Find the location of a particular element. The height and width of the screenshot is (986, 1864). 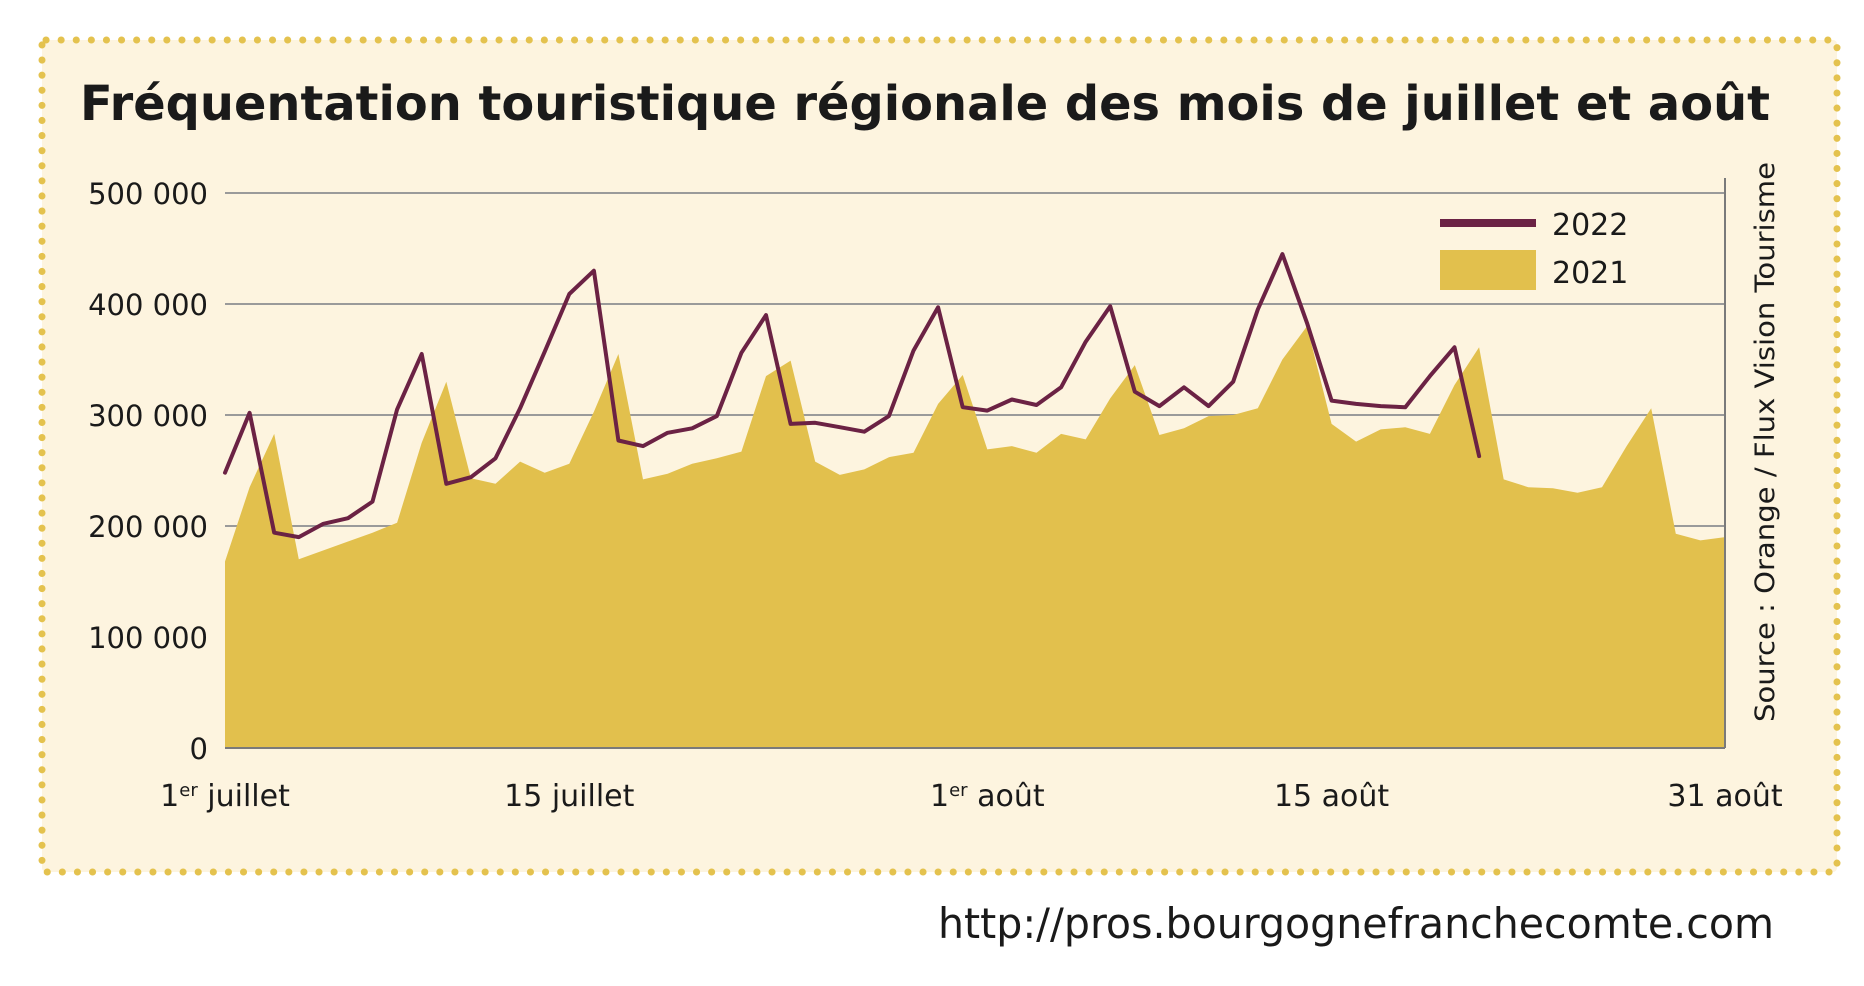

x-tick-label-1: 1er juillet is located at coordinates (225, 796).